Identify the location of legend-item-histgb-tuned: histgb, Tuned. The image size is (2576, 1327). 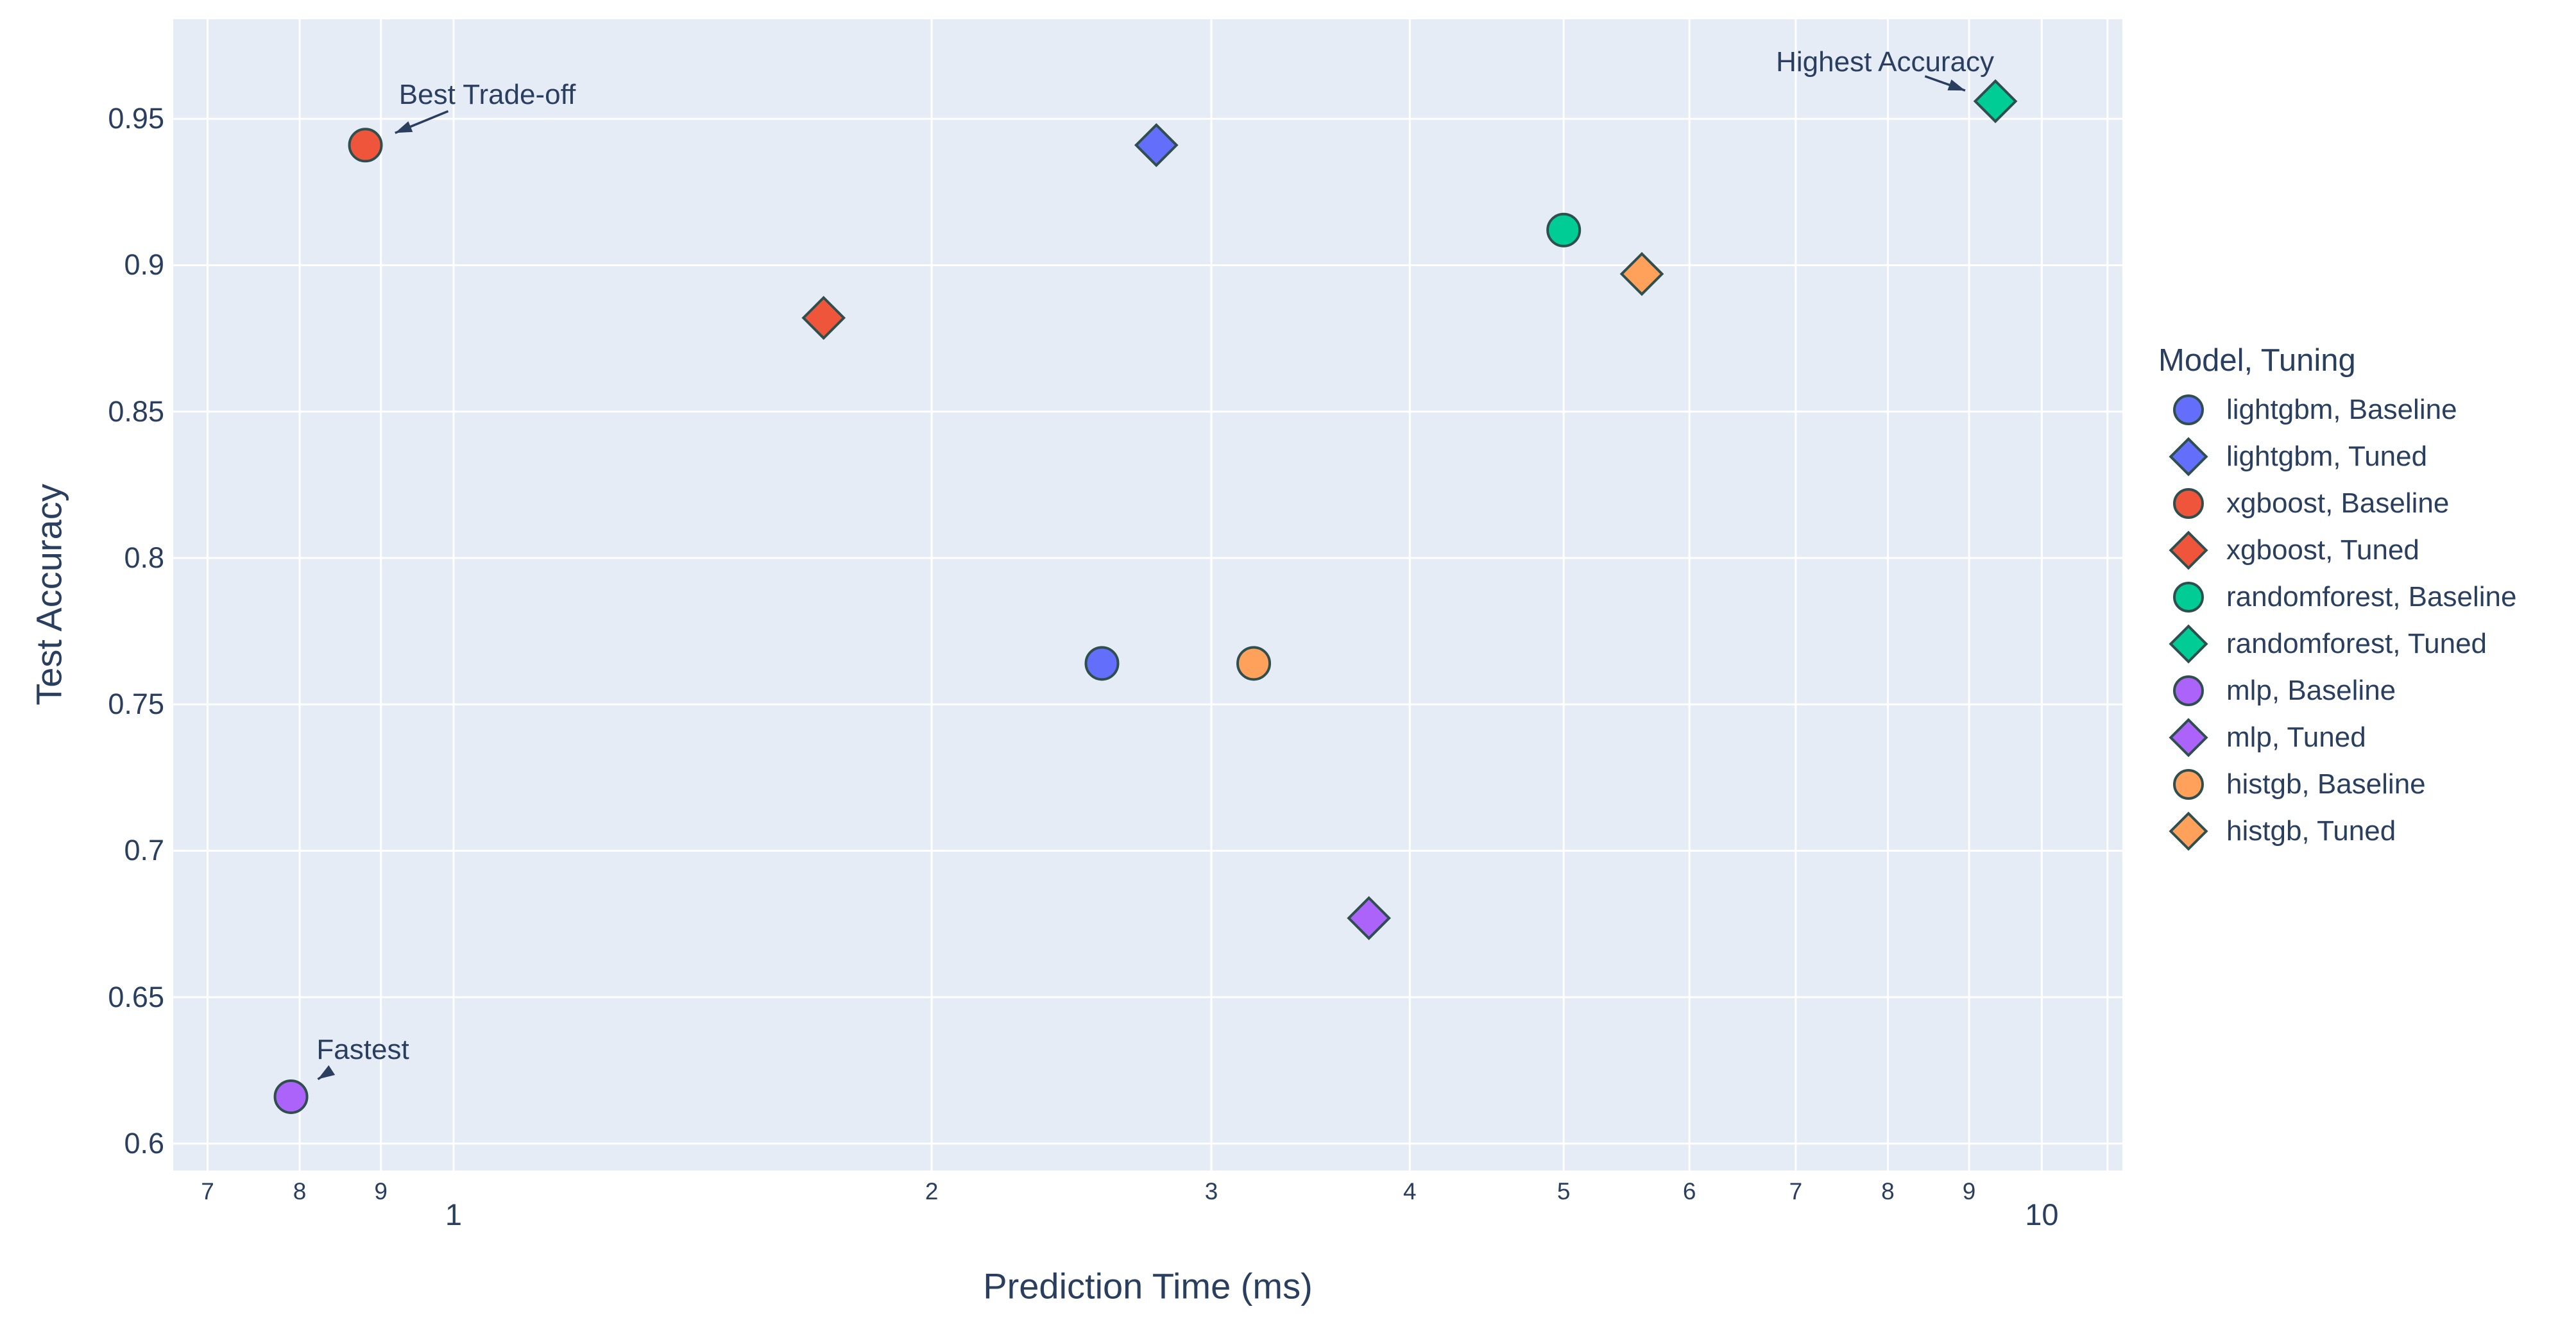
(2362, 831).